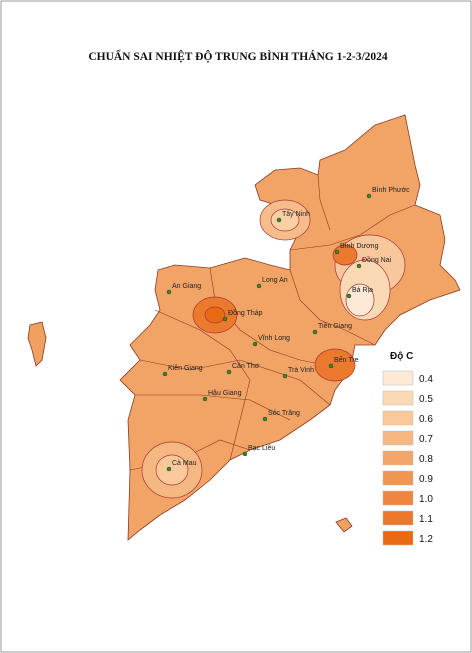  Describe the element at coordinates (186, 286) in the screenshot. I see `place-label: An Giang` at that location.